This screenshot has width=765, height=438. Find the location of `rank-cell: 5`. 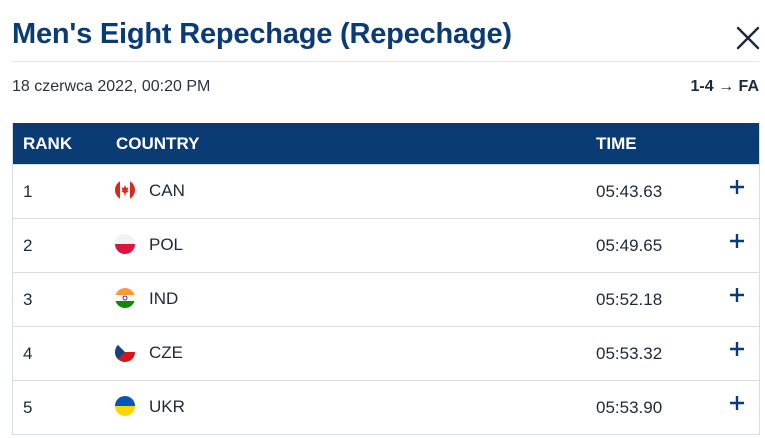

rank-cell: 5 is located at coordinates (28, 407).